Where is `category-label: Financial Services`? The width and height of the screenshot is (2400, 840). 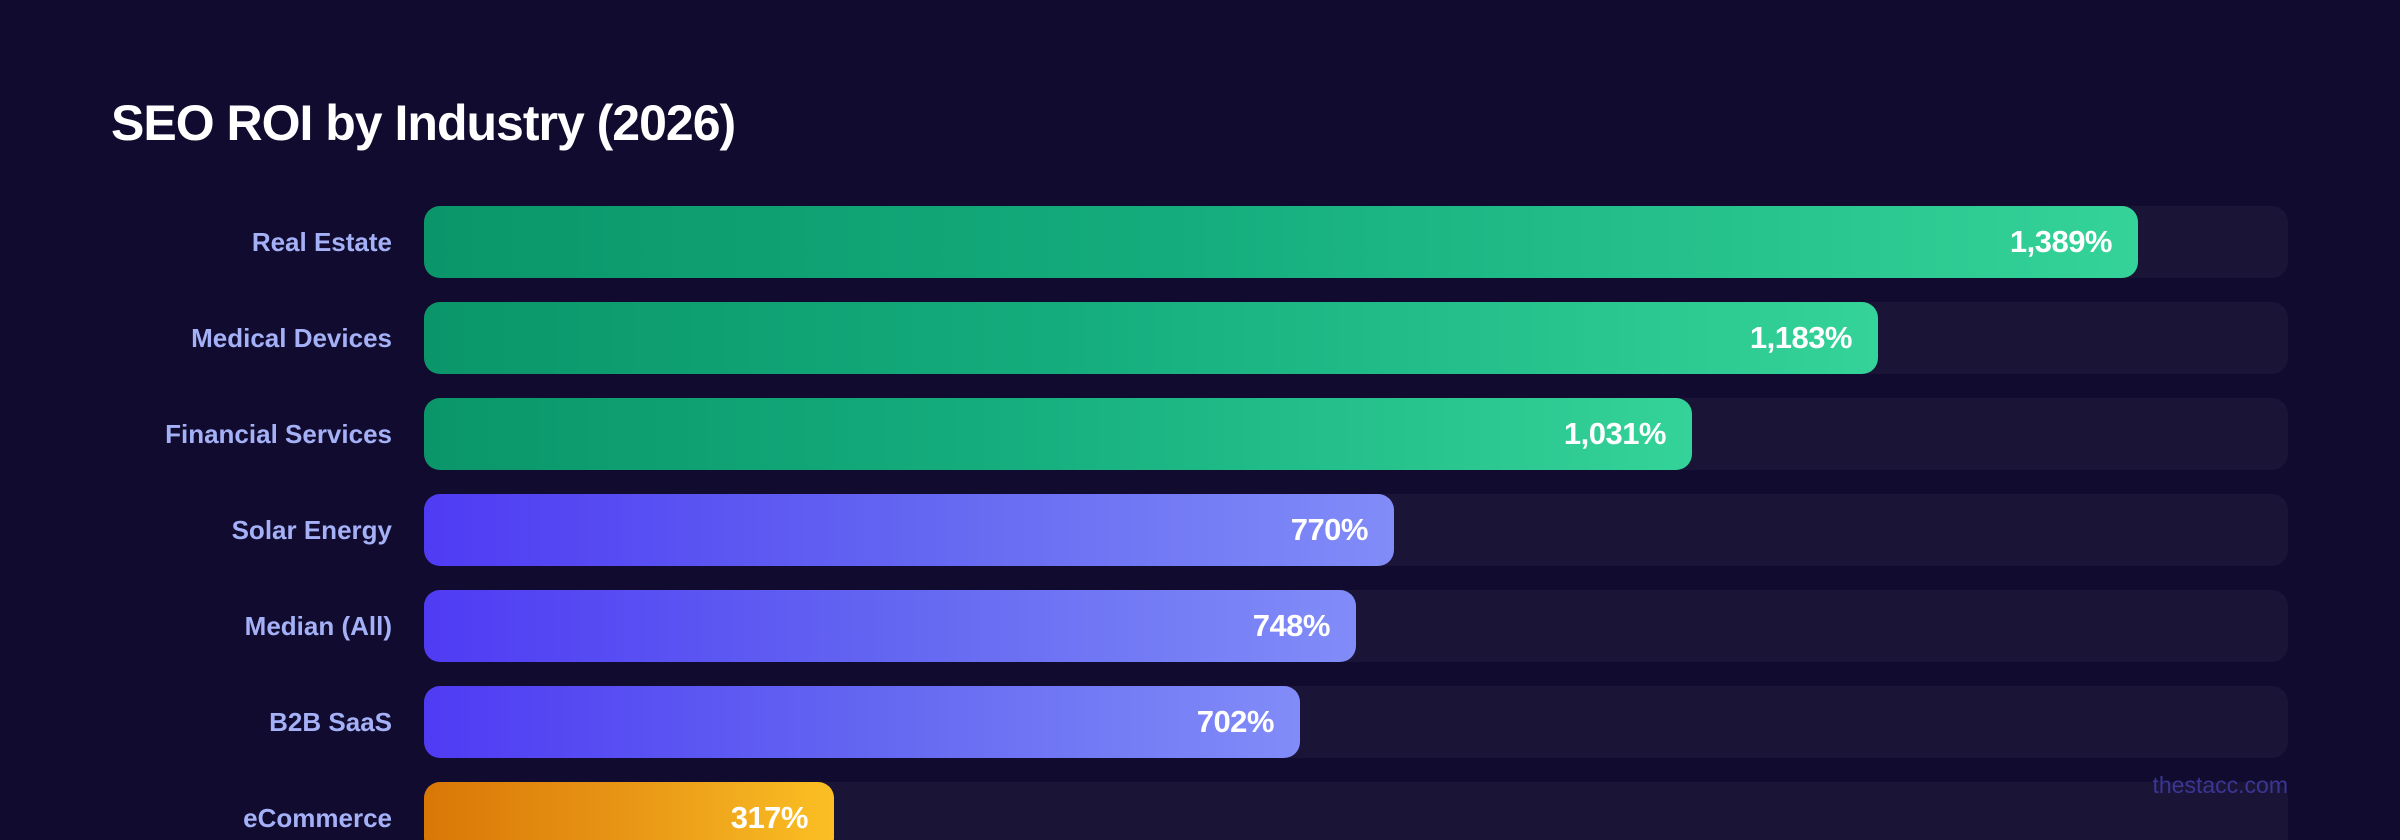
category-label: Financial Services is located at coordinates (278, 434).